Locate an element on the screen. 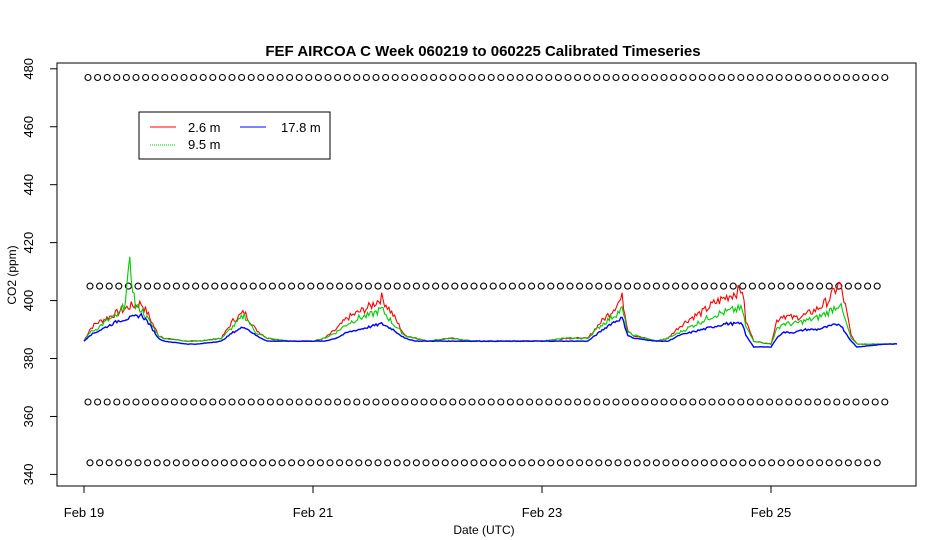  series-line-9-5-m is located at coordinates (490, 300).